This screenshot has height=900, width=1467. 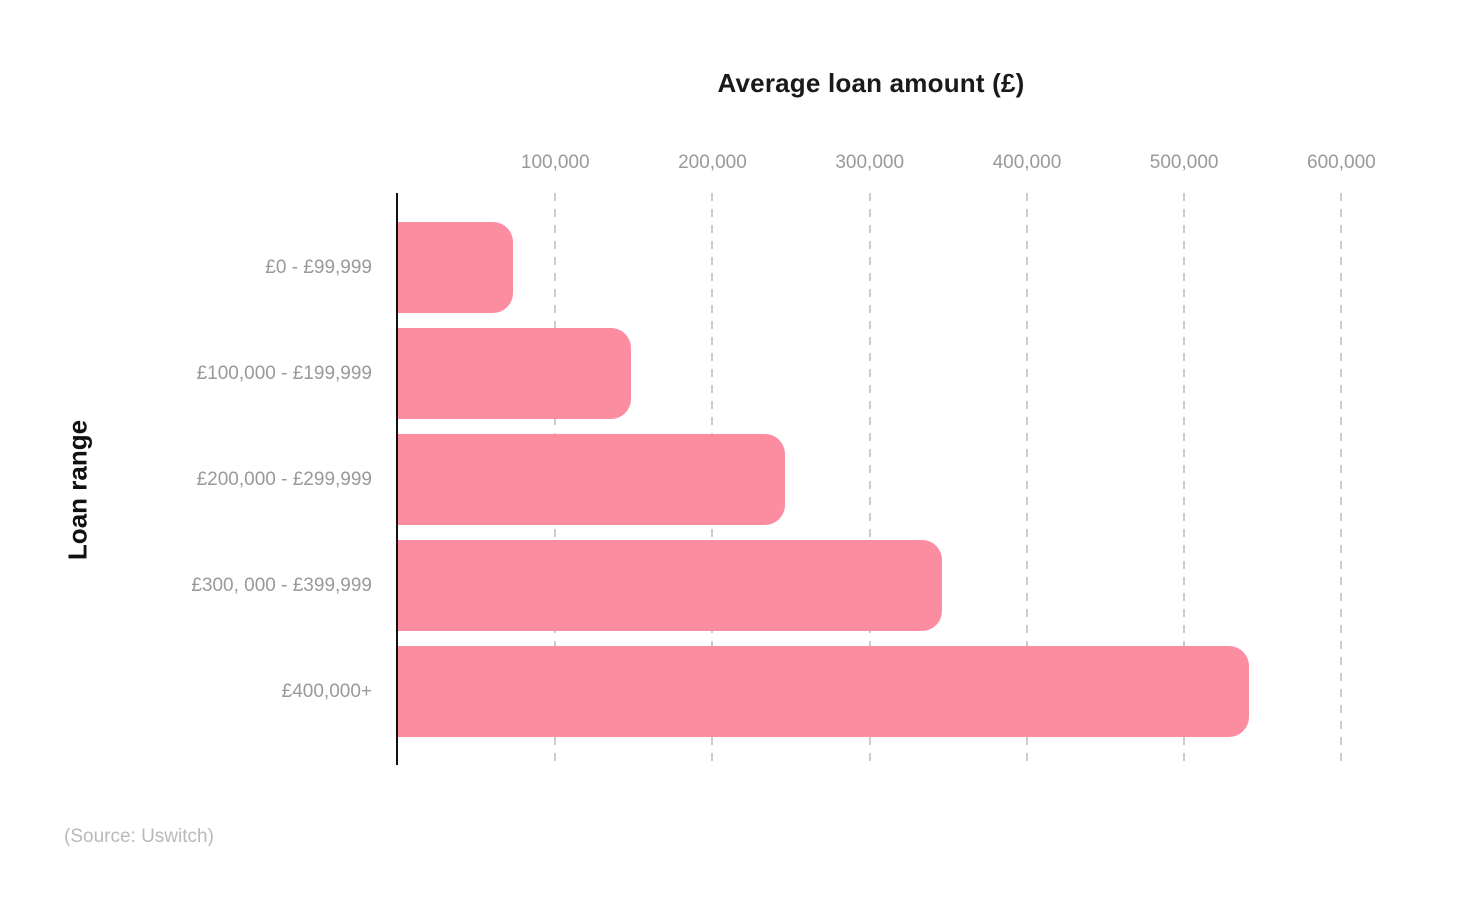 What do you see at coordinates (1184, 162) in the screenshot?
I see `x-tick-label: 500,000` at bounding box center [1184, 162].